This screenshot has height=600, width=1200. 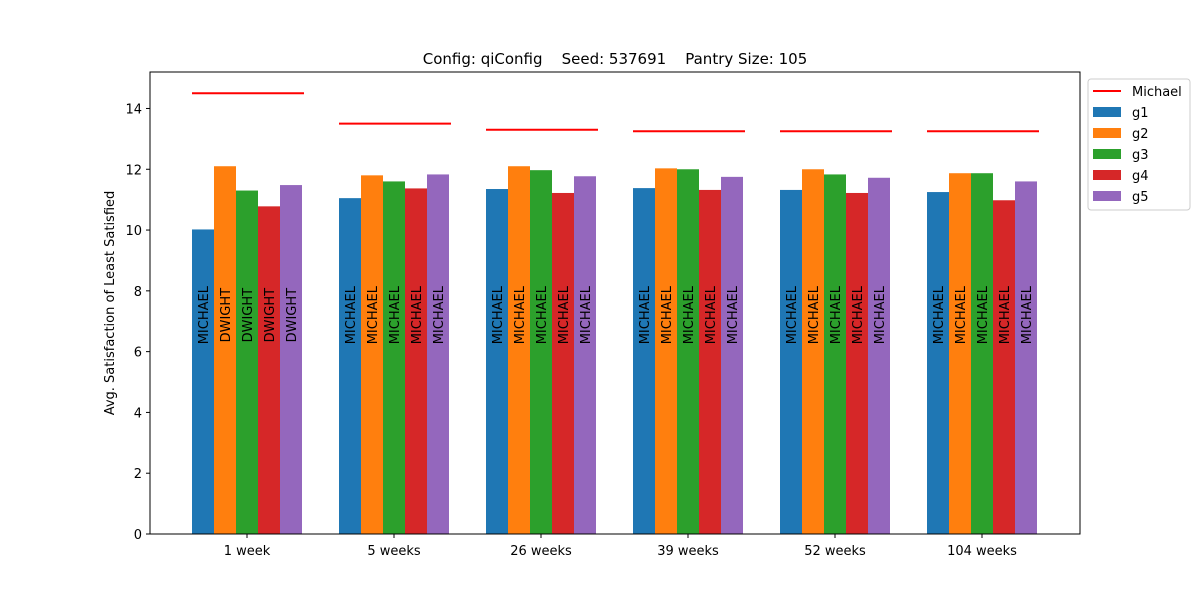 I want to click on reference-lines-group, so click(x=615, y=112).